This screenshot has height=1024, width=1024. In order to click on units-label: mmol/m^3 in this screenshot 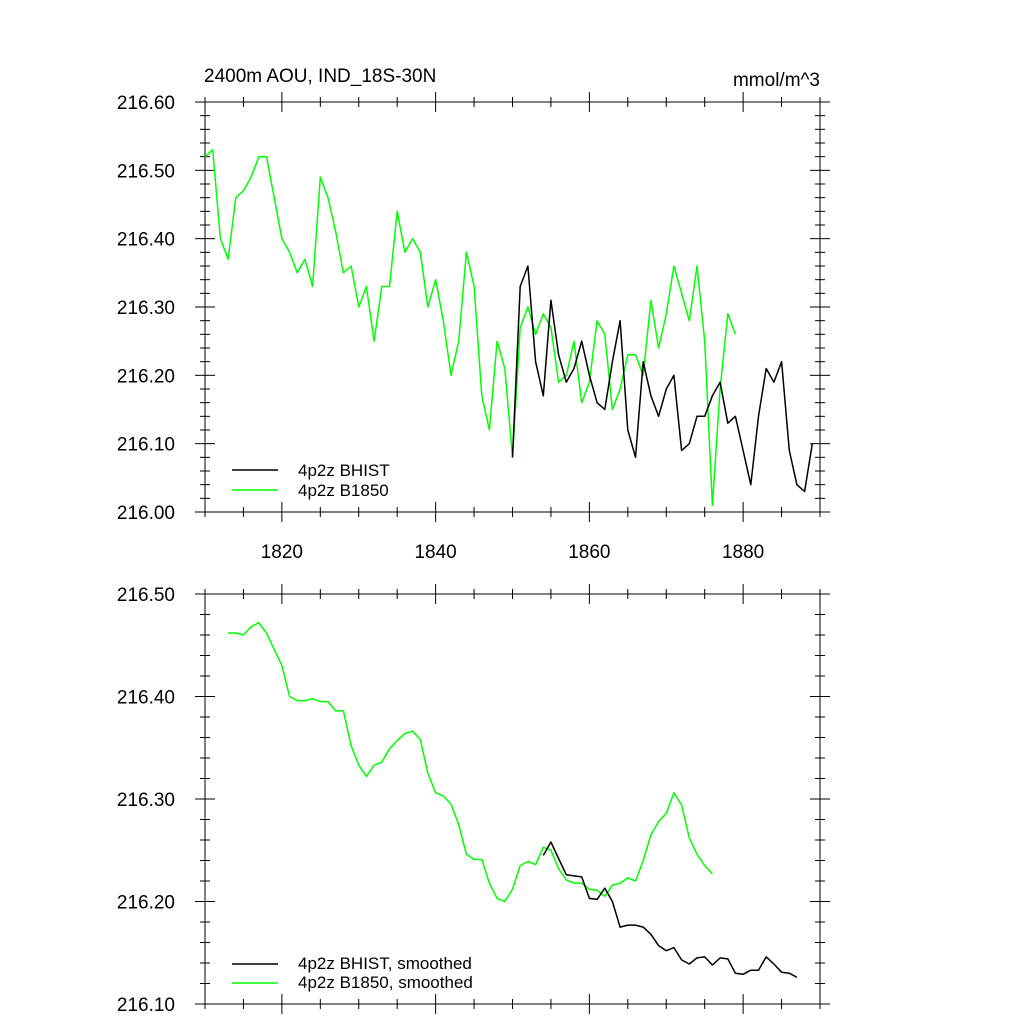, I will do `click(776, 80)`.